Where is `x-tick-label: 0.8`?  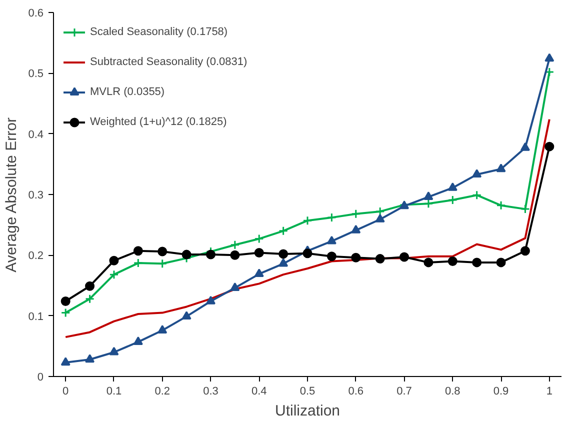 x-tick-label: 0.8 is located at coordinates (452, 392).